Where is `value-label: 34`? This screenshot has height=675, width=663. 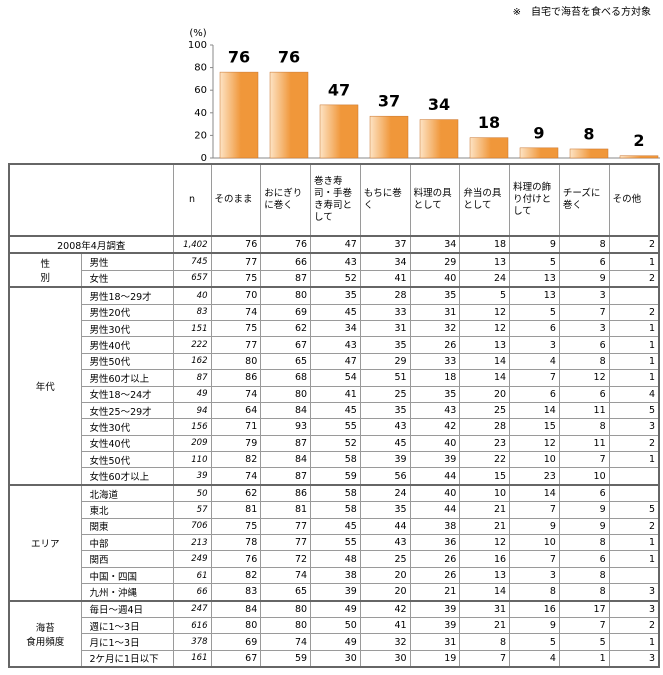
value-label: 34 is located at coordinates (439, 104).